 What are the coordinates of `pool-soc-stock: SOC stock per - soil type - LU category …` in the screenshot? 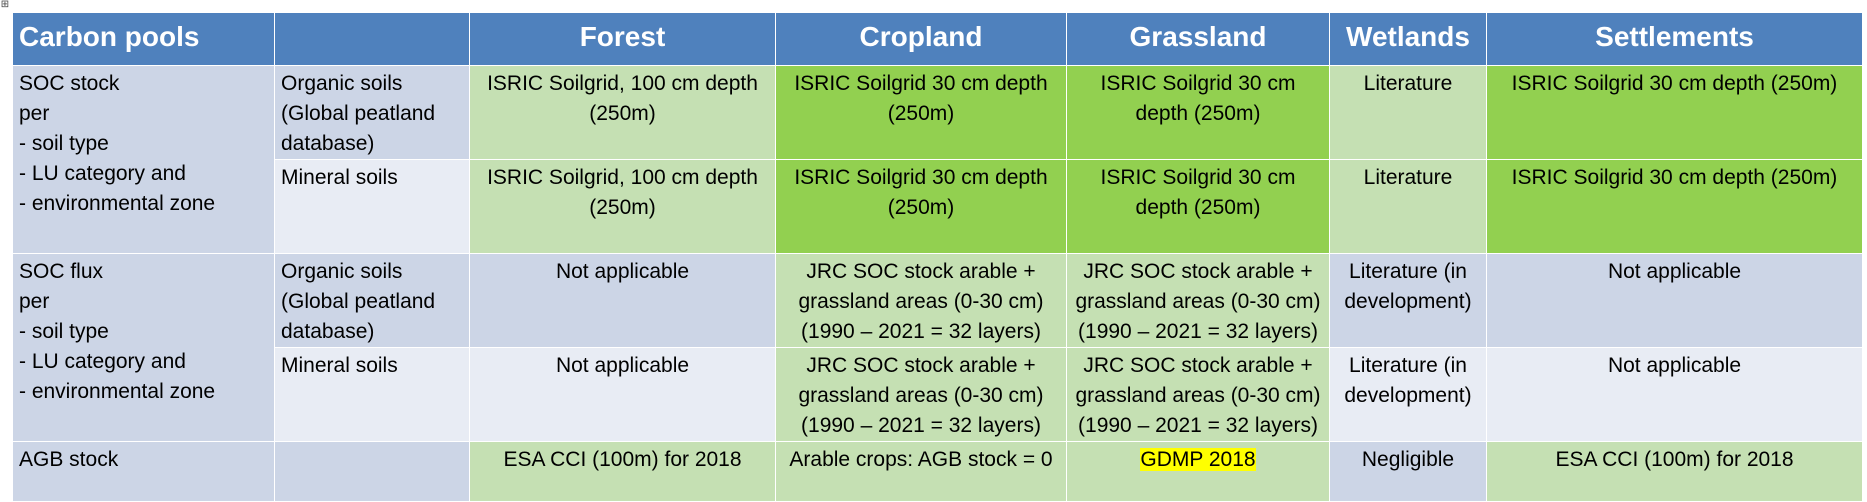 It's located at (143, 159).